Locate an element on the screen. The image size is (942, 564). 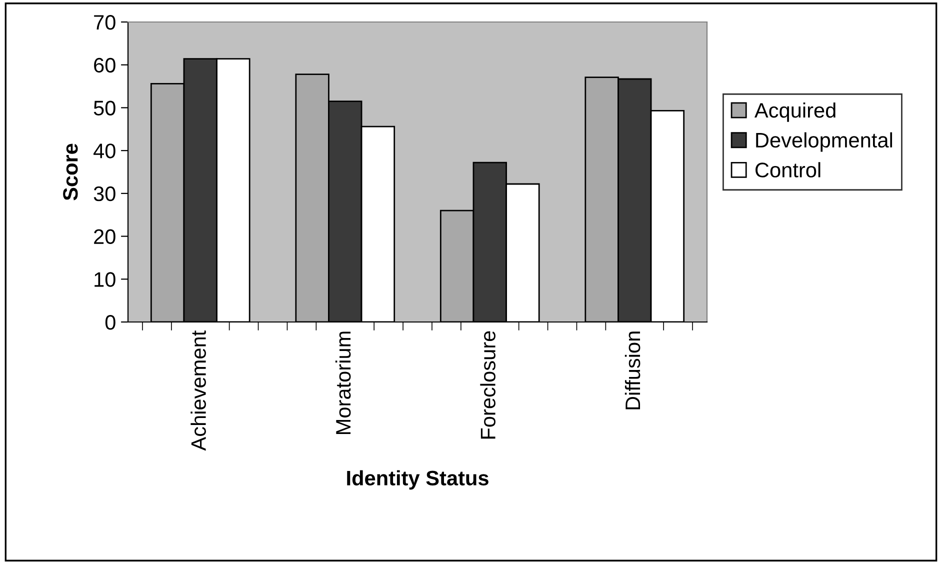
y-tick-label: 60 is located at coordinates (105, 65).